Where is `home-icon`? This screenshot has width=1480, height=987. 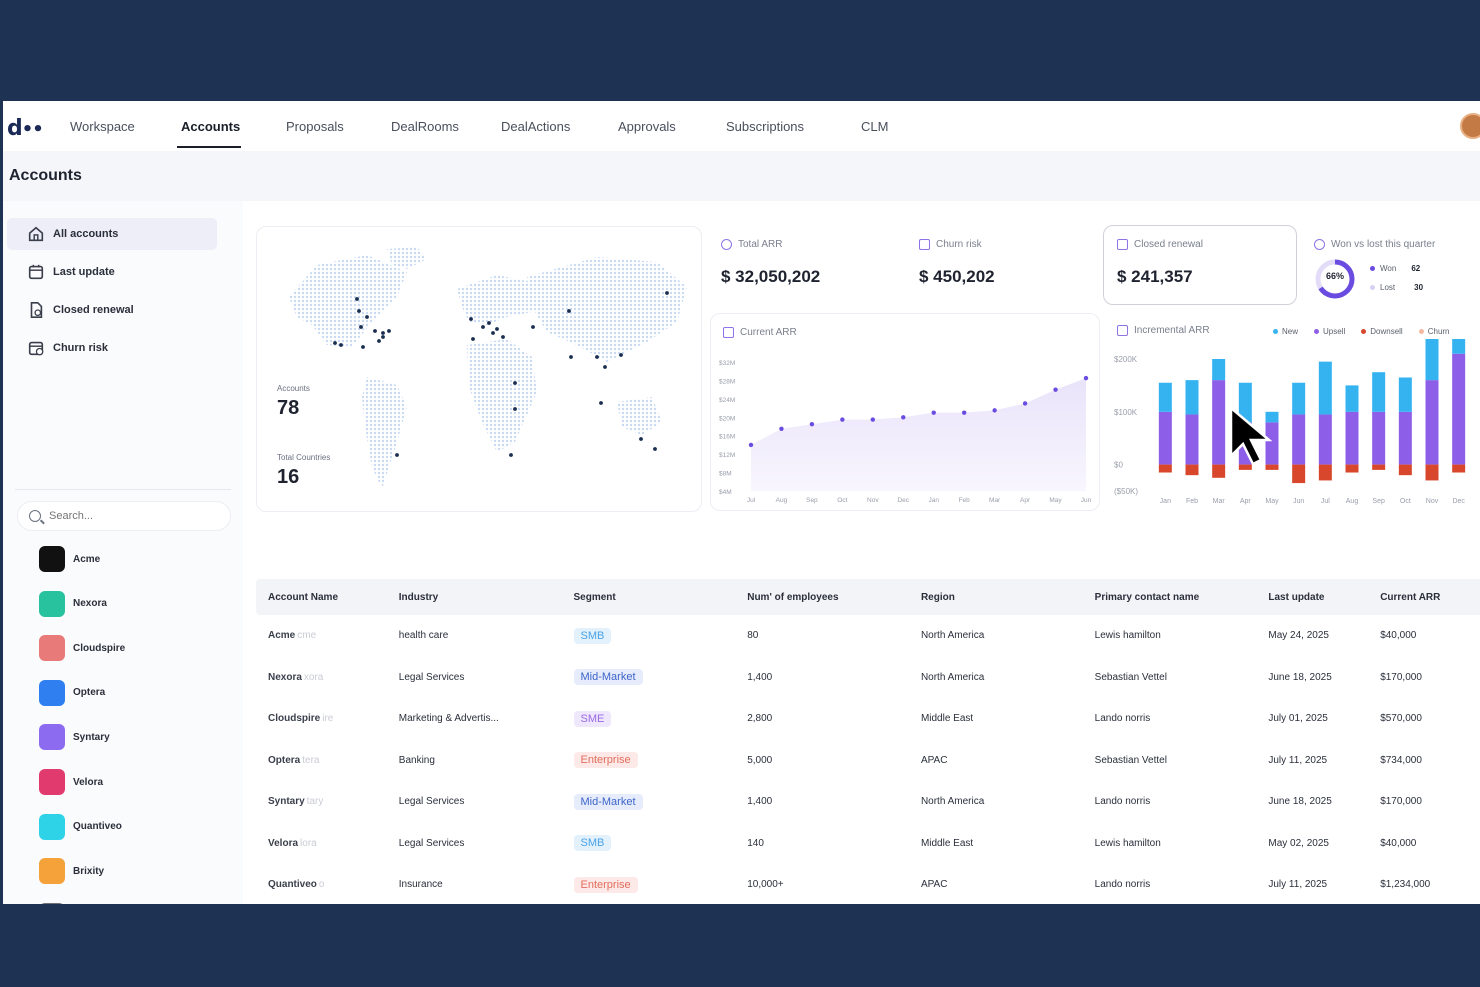
home-icon is located at coordinates (36, 234).